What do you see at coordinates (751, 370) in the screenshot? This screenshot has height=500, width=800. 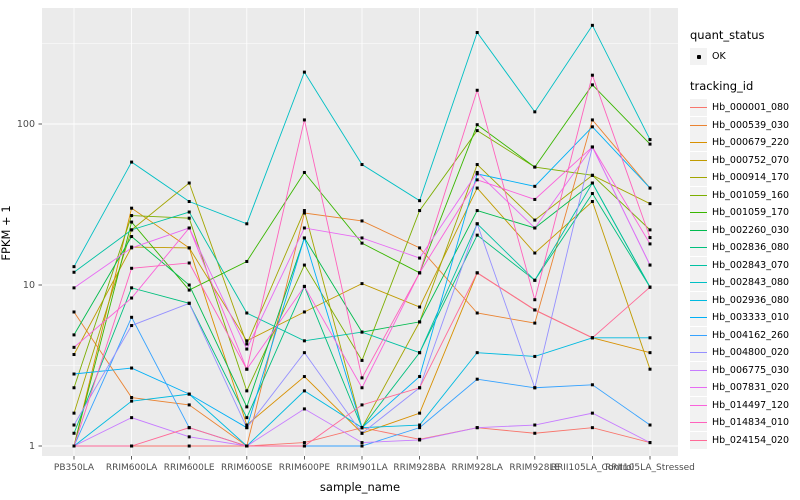 I see `legend-item-label: Hb_006775_030` at bounding box center [751, 370].